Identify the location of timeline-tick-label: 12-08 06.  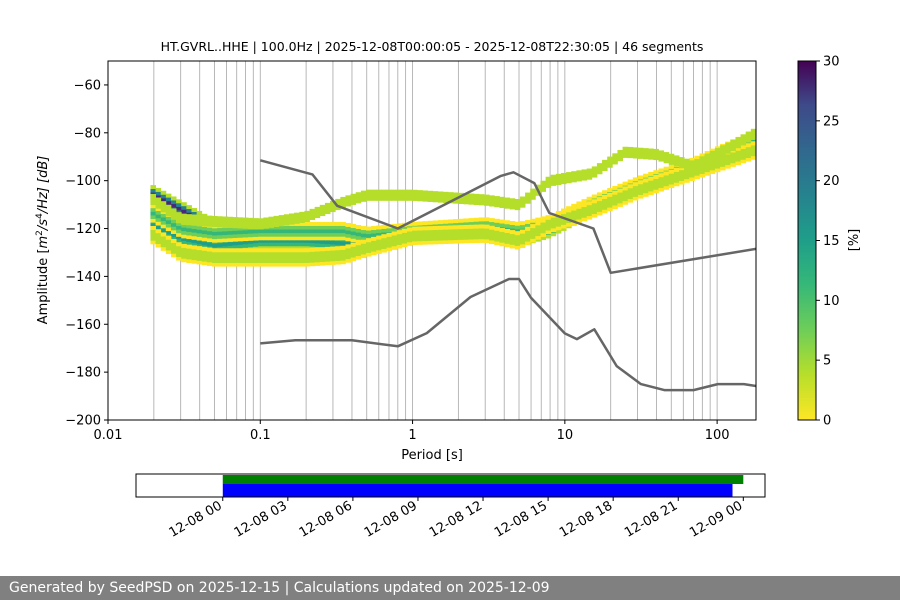
(326, 519).